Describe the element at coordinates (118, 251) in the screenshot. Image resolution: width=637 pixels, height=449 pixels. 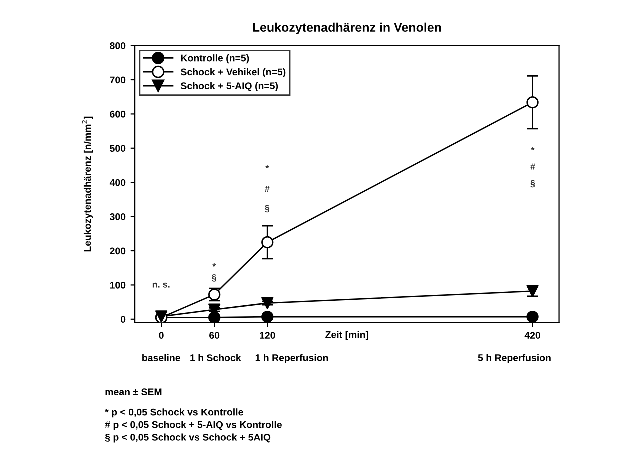
I see `y-tick-label: 200` at that location.